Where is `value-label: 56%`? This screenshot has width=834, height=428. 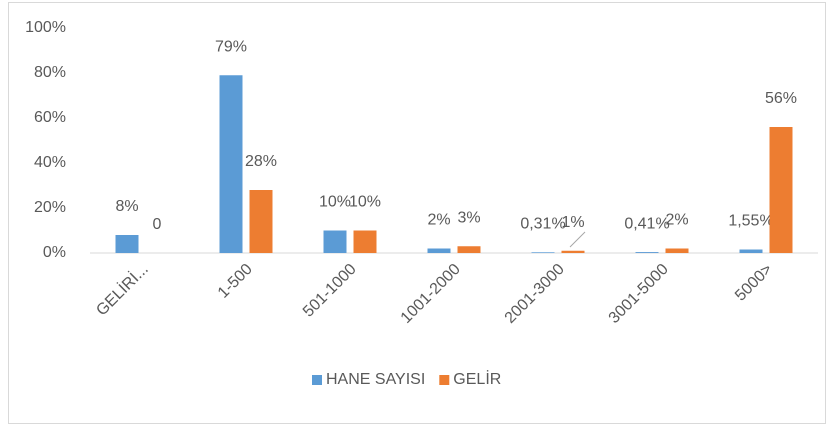 value-label: 56% is located at coordinates (781, 98).